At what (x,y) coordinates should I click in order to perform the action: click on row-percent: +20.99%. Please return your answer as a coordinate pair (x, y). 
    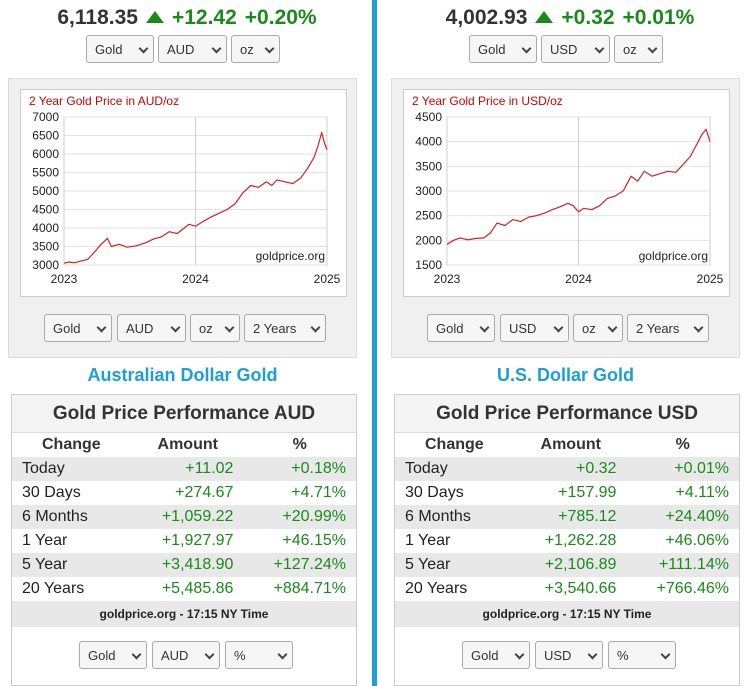
    Looking at the image, I should click on (299, 517).